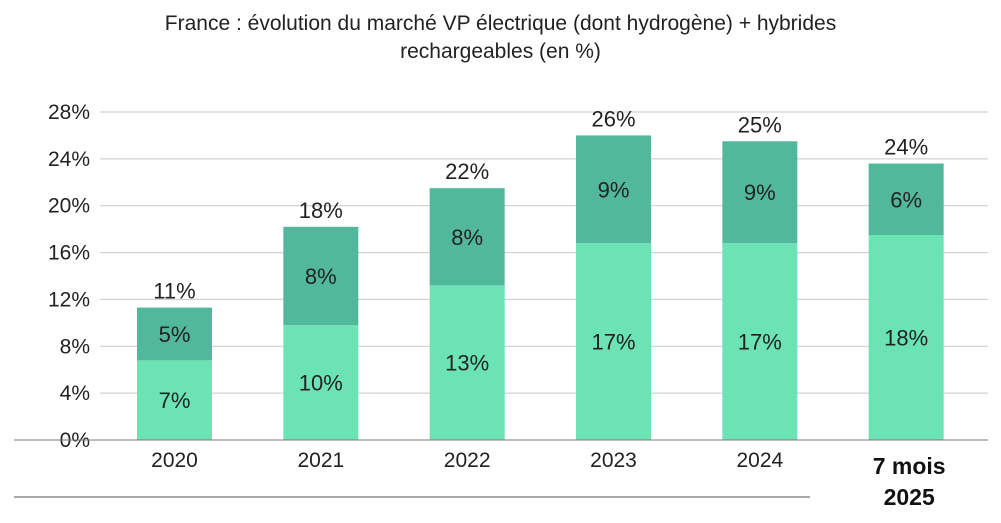  What do you see at coordinates (174, 460) in the screenshot?
I see `x-tick-label: 2020` at bounding box center [174, 460].